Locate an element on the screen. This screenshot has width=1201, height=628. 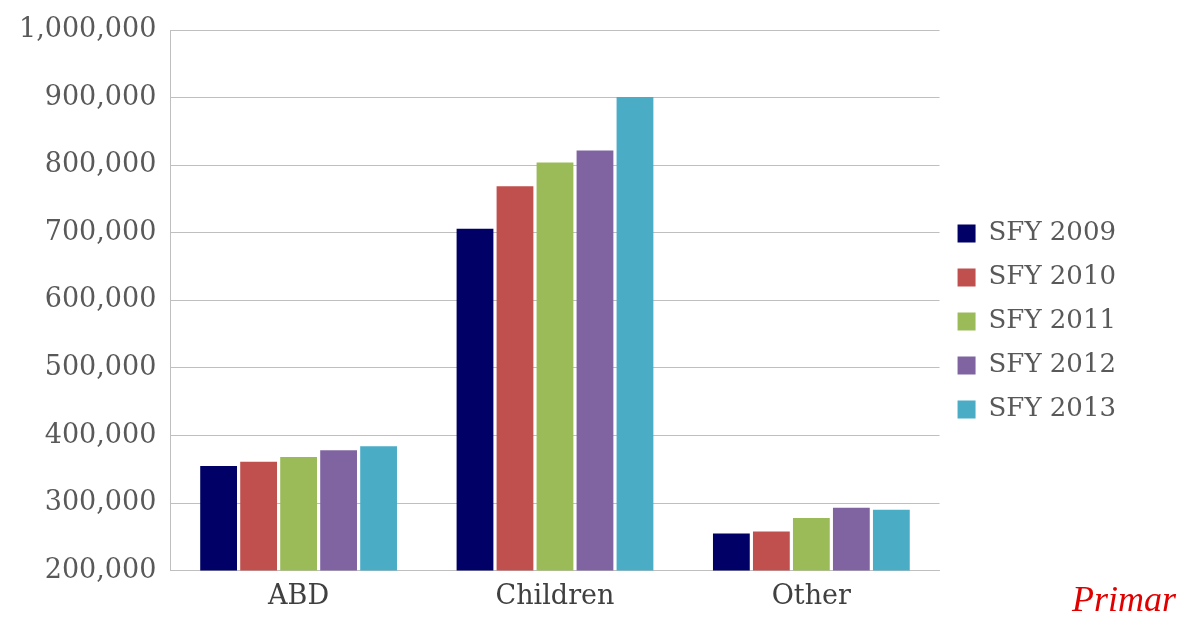
y-tick-label: 400,000 is located at coordinates (100, 433).